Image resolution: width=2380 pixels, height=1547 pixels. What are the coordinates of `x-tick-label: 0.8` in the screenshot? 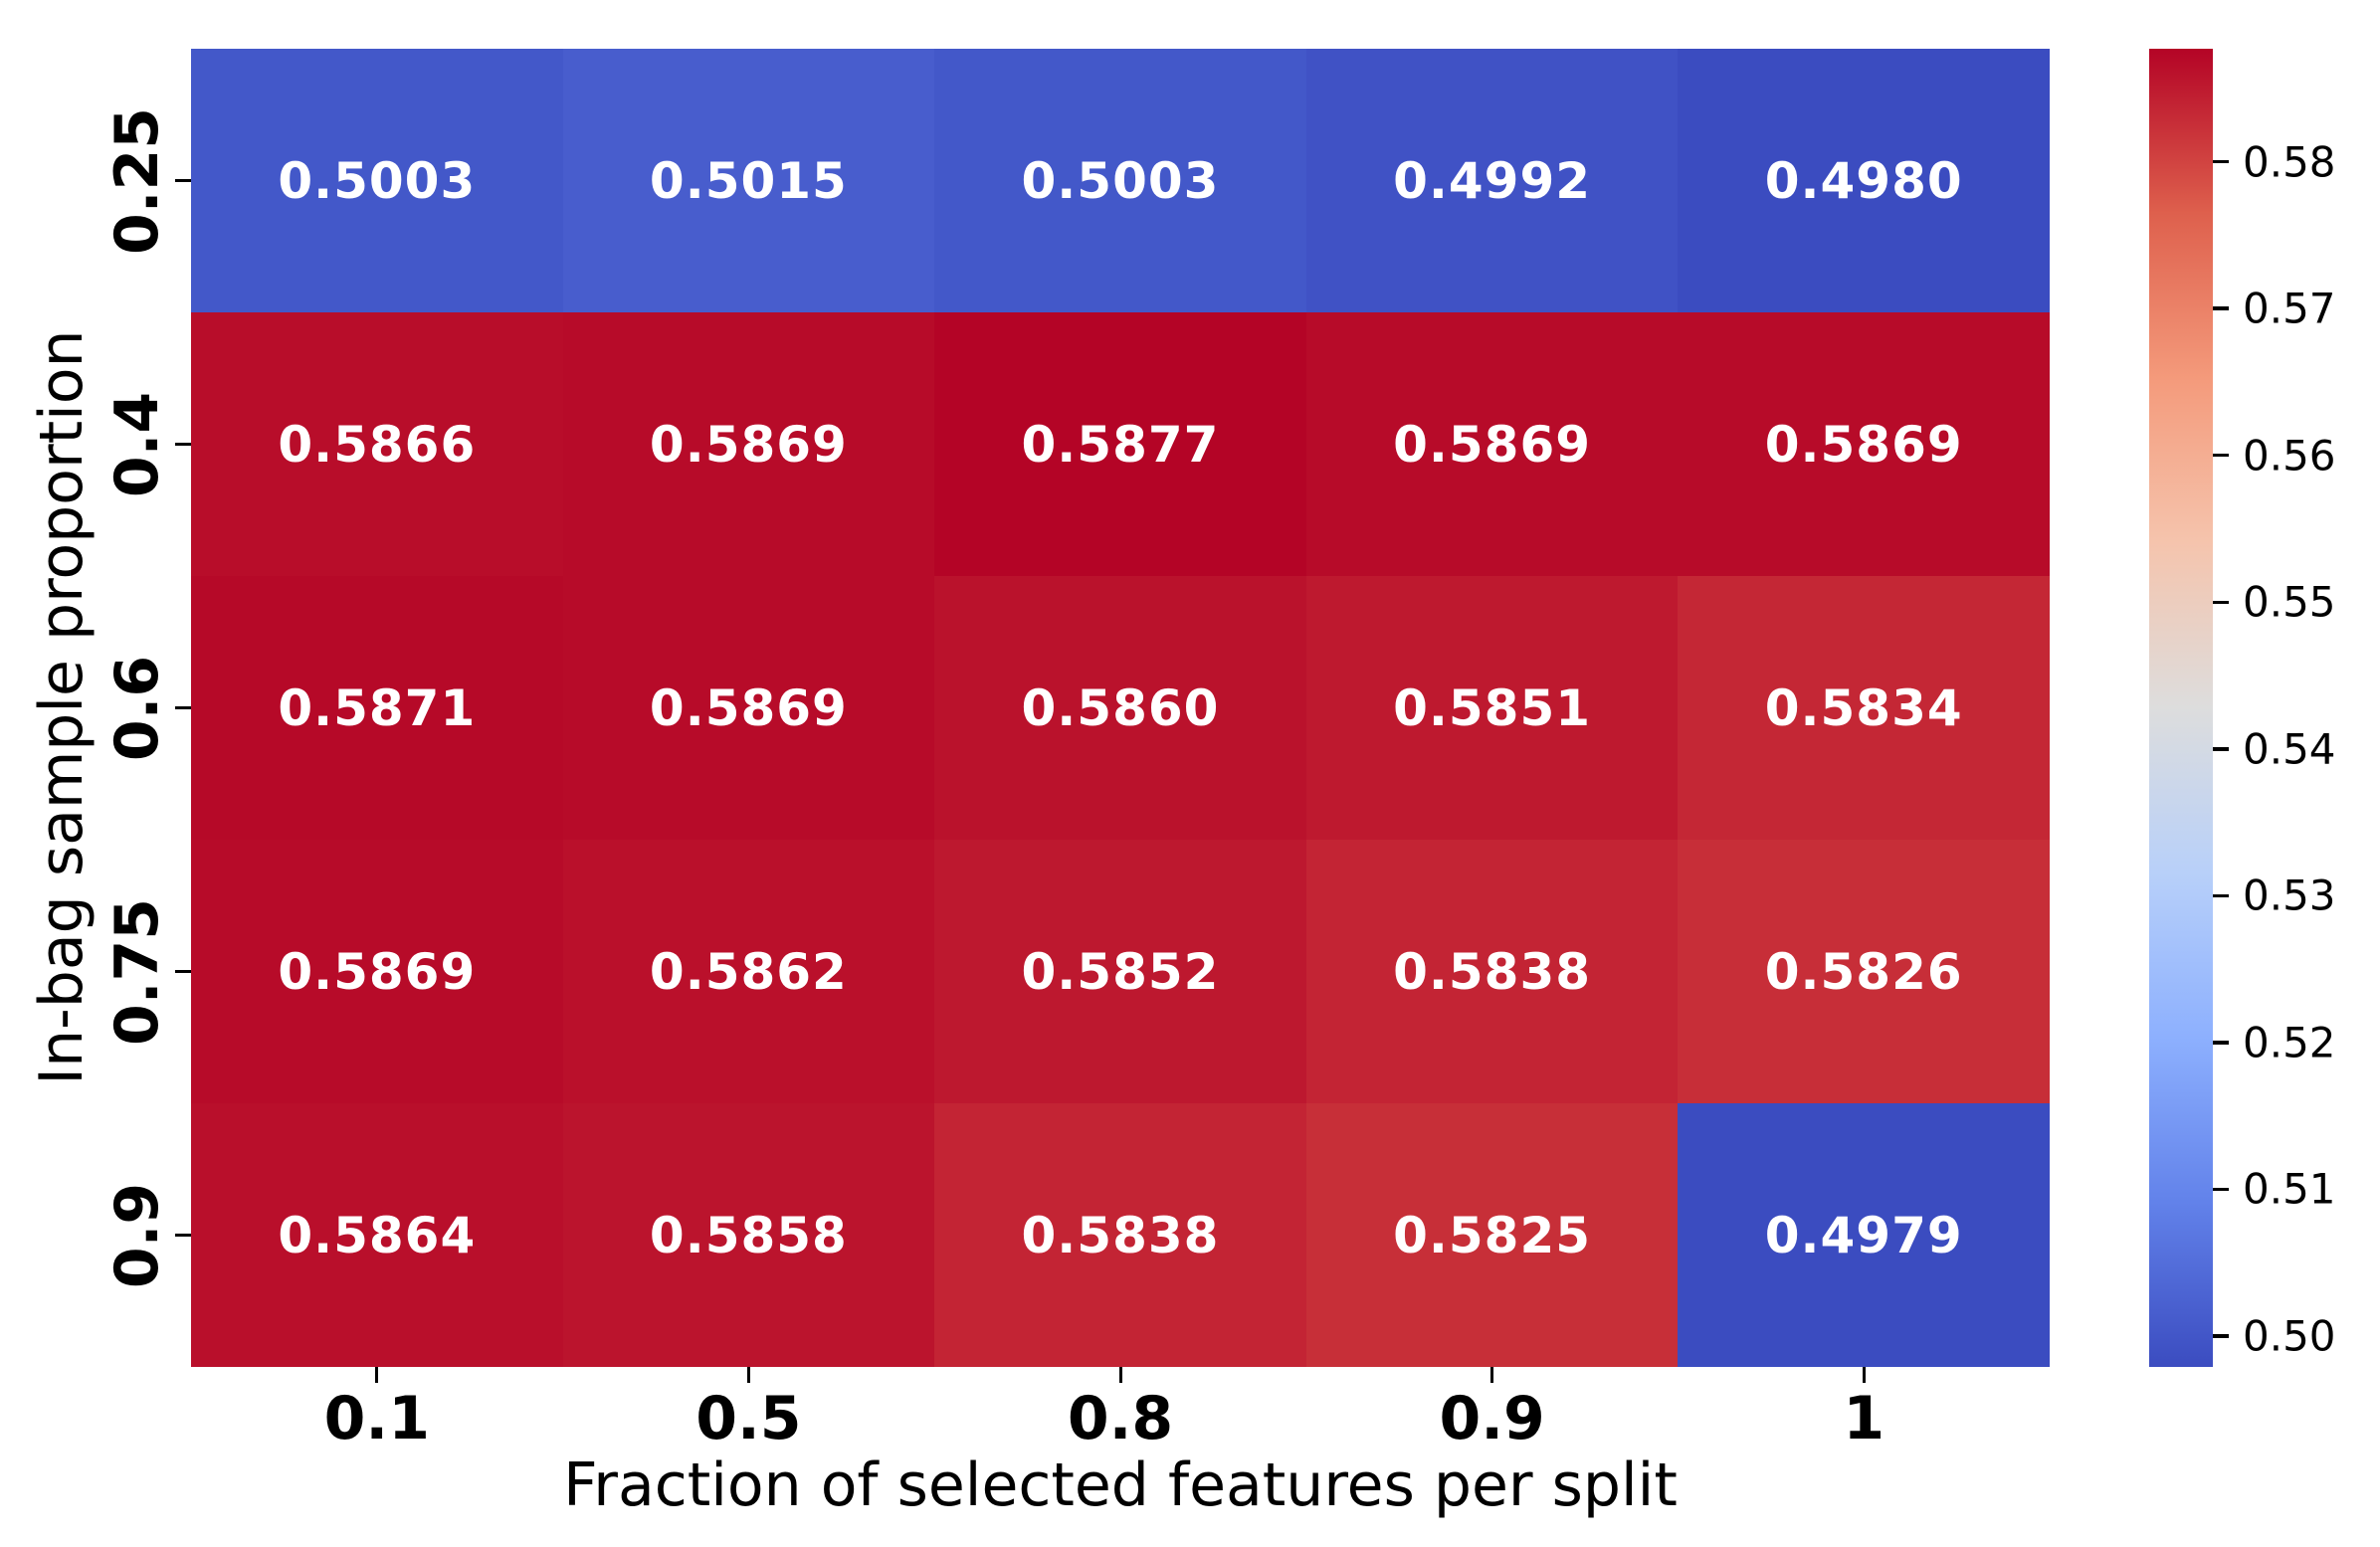 It's located at (1120, 1418).